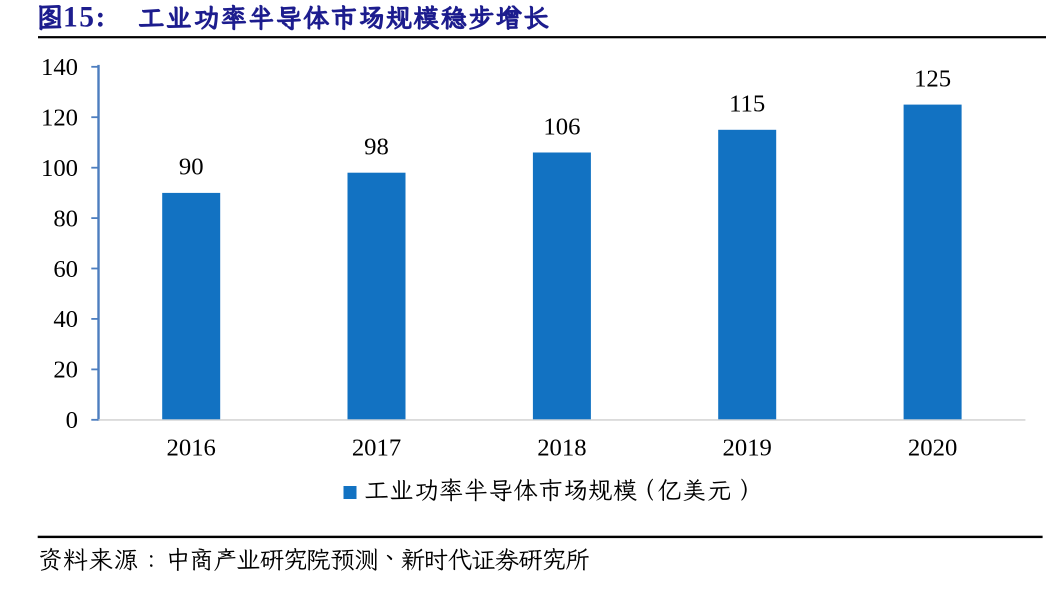  I want to click on svg-text: 80, so click(65, 218).